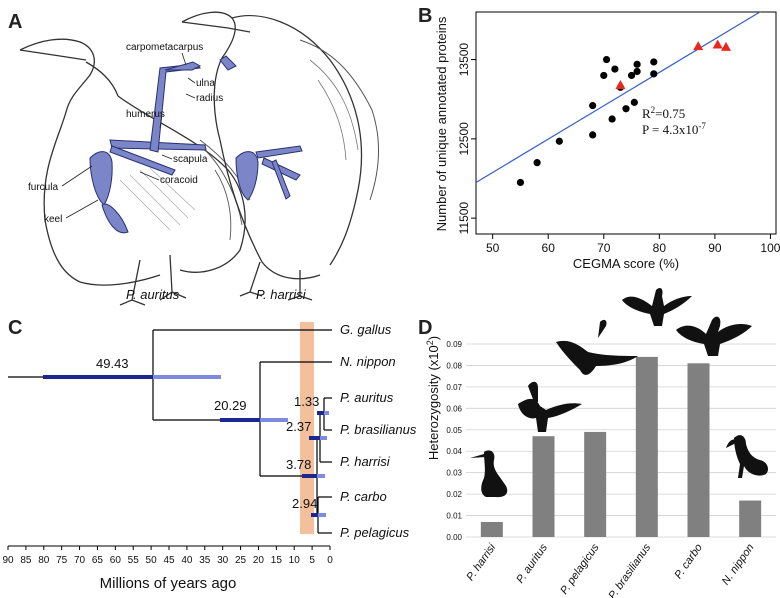 Image resolution: width=780 pixels, height=598 pixels. I want to click on regression-line, so click(619, 97).